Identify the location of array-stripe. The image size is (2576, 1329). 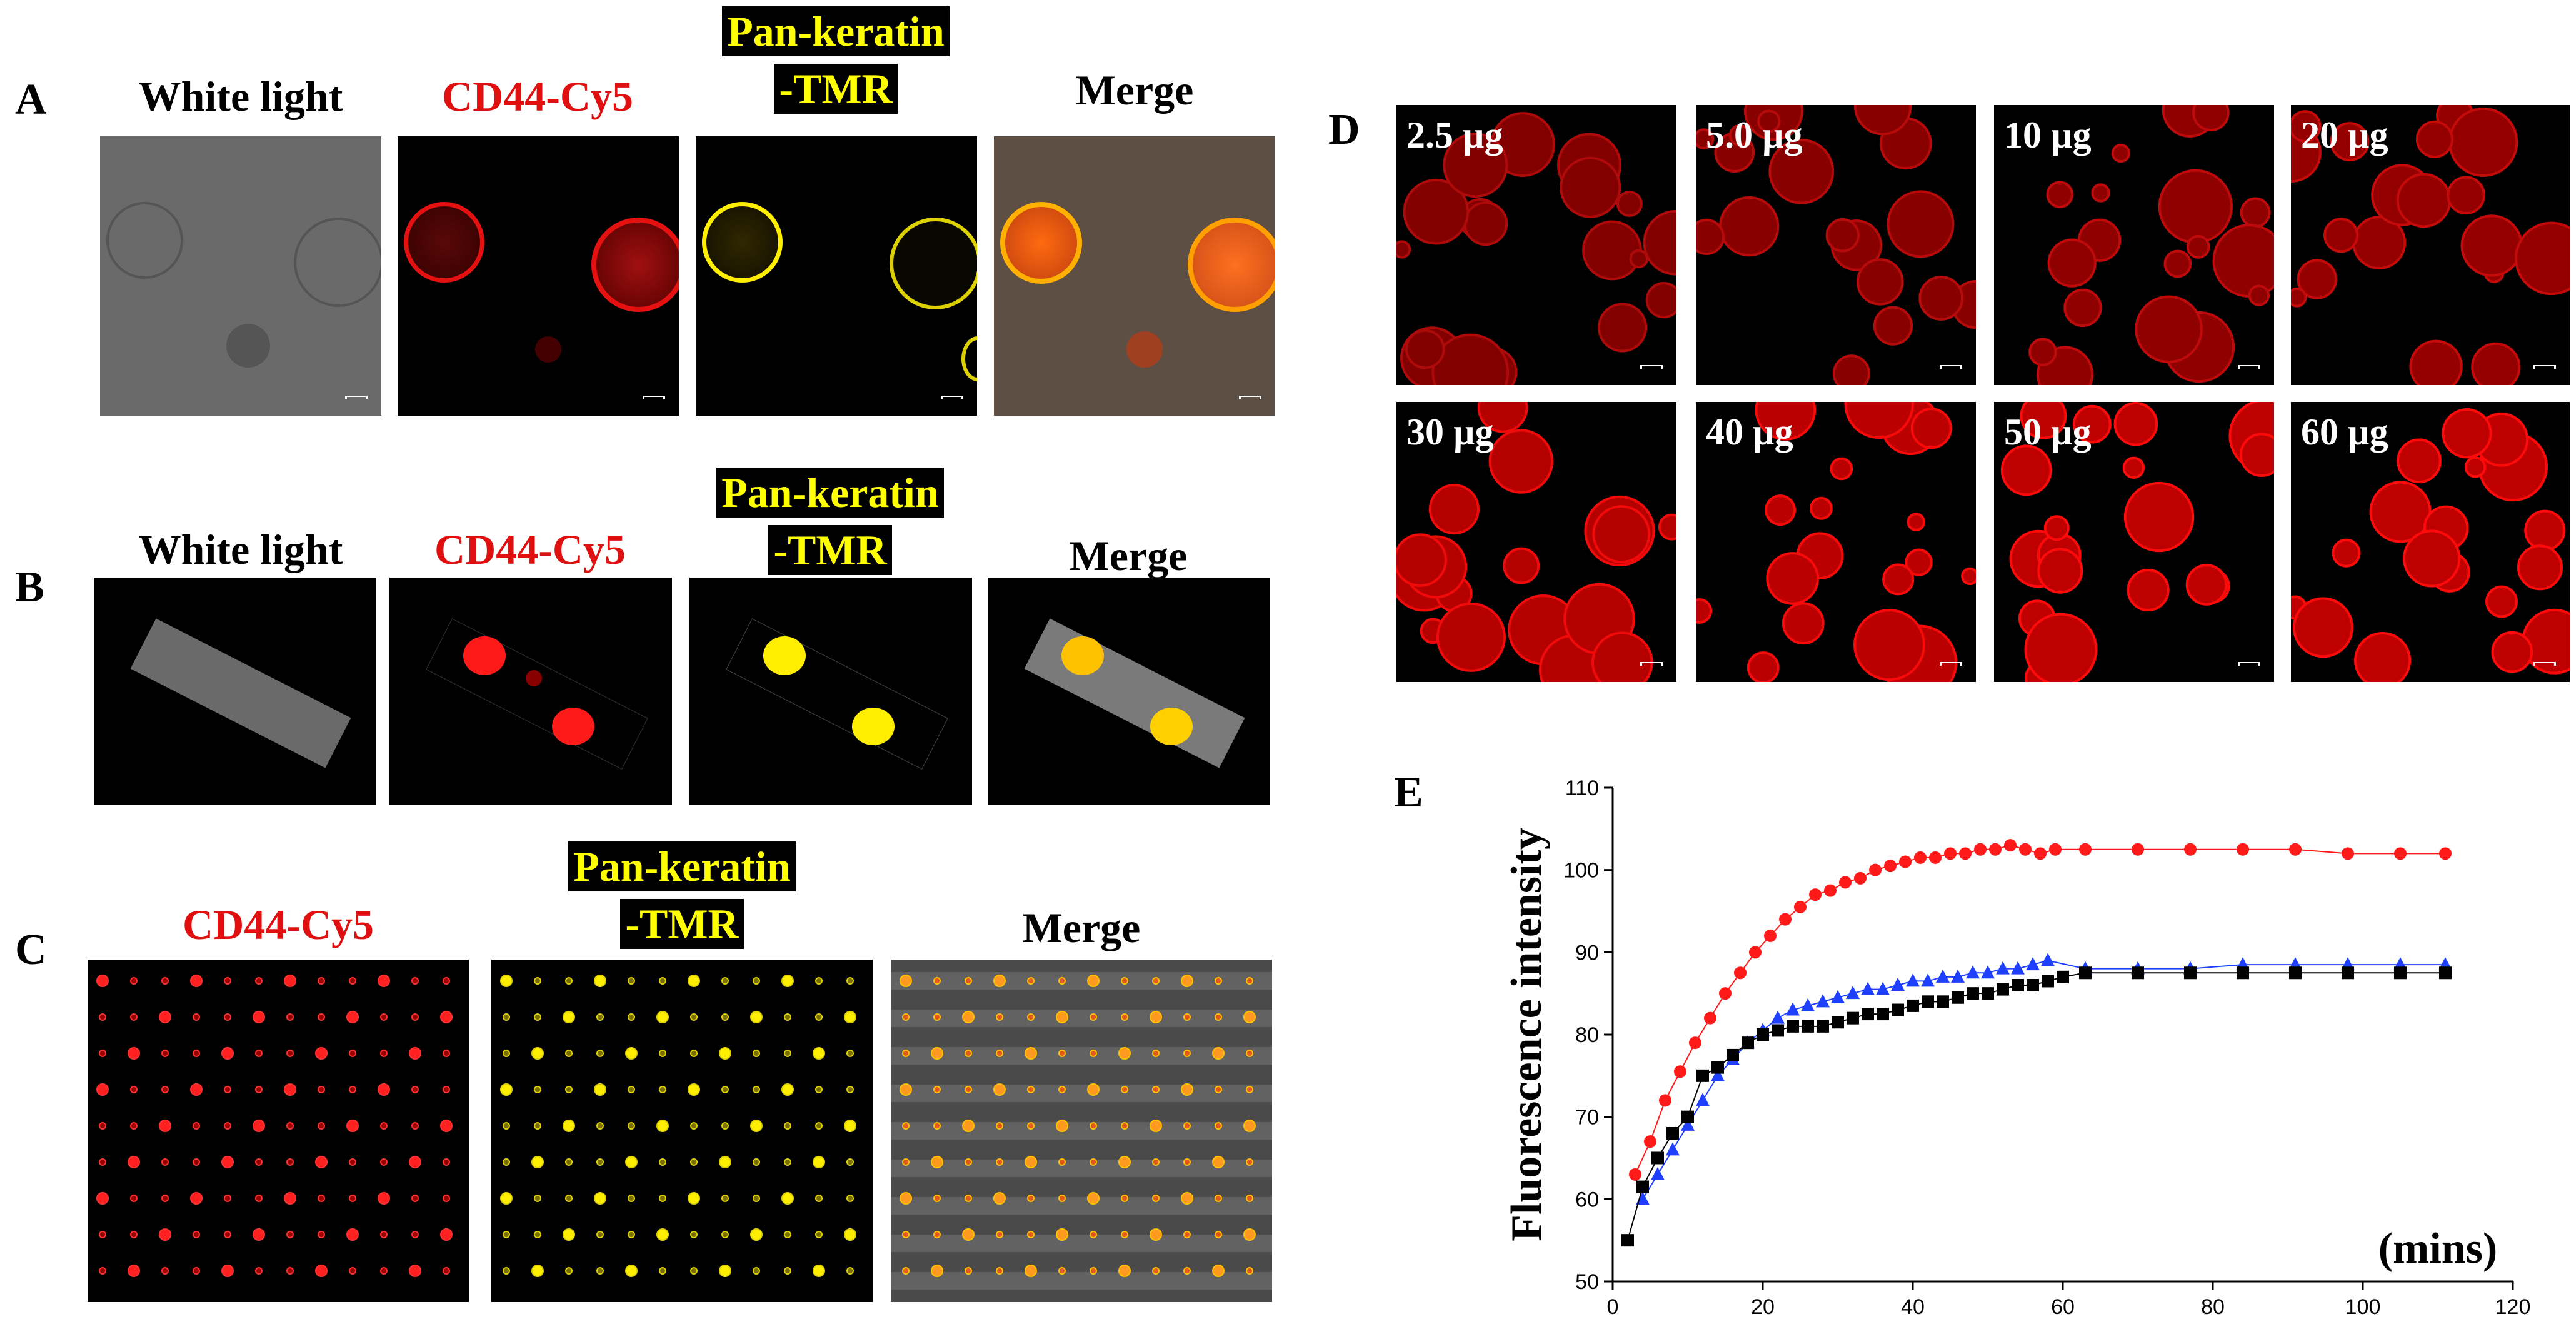
(1081, 1018).